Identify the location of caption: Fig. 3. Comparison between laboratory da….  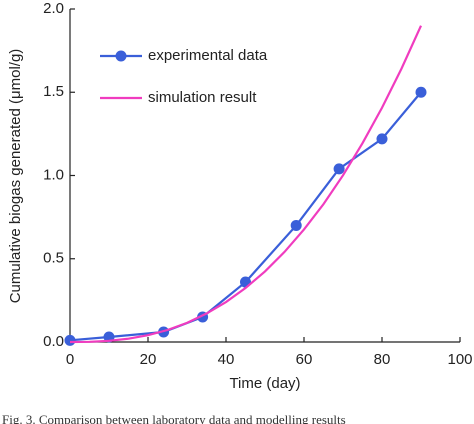
(174, 418).